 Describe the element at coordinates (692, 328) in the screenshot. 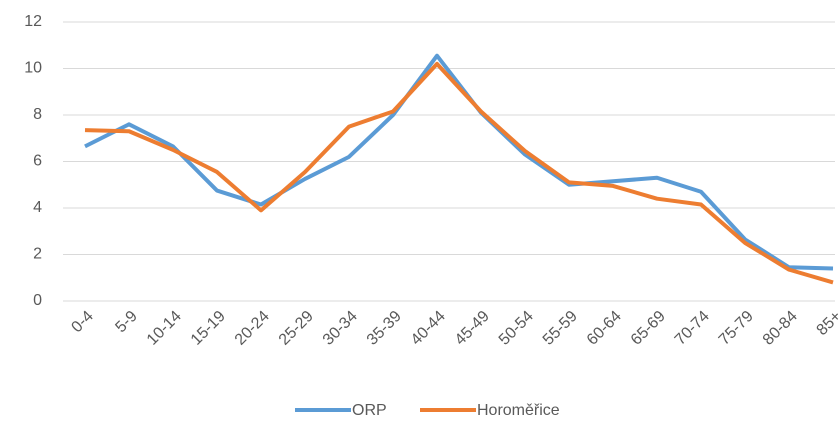

I see `x-tick-label: 70-74` at that location.